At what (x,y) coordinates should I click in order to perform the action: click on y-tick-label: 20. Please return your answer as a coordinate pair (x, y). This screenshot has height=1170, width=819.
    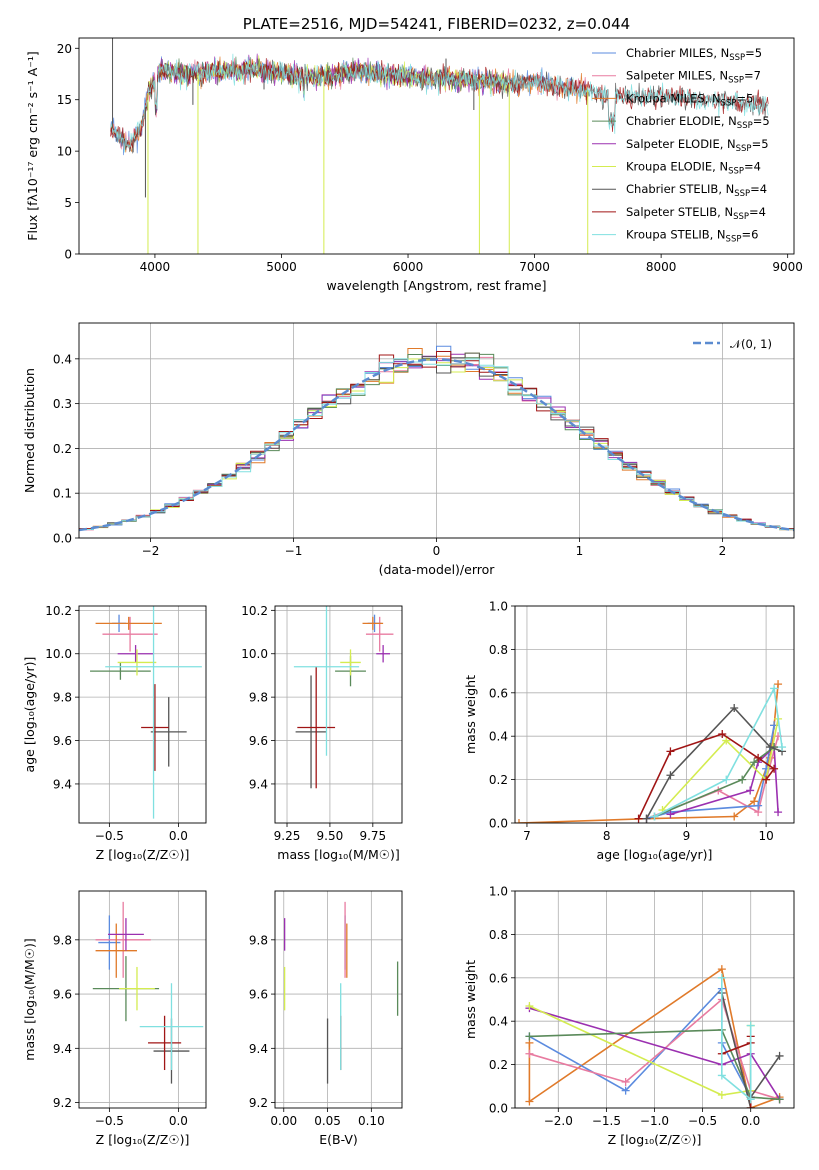
    Looking at the image, I should click on (64, 49).